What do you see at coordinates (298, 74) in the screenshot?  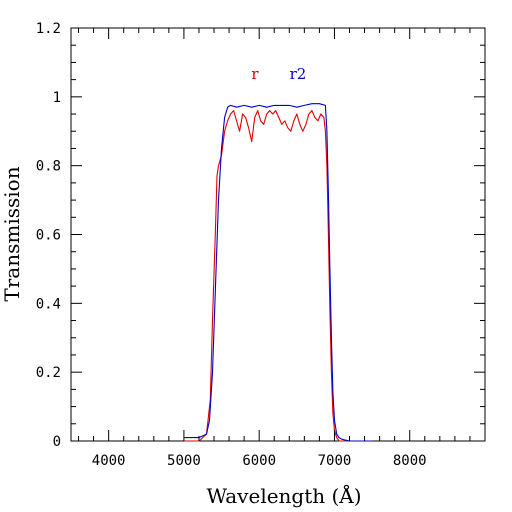 I see `legend-entry-r2: r2` at bounding box center [298, 74].